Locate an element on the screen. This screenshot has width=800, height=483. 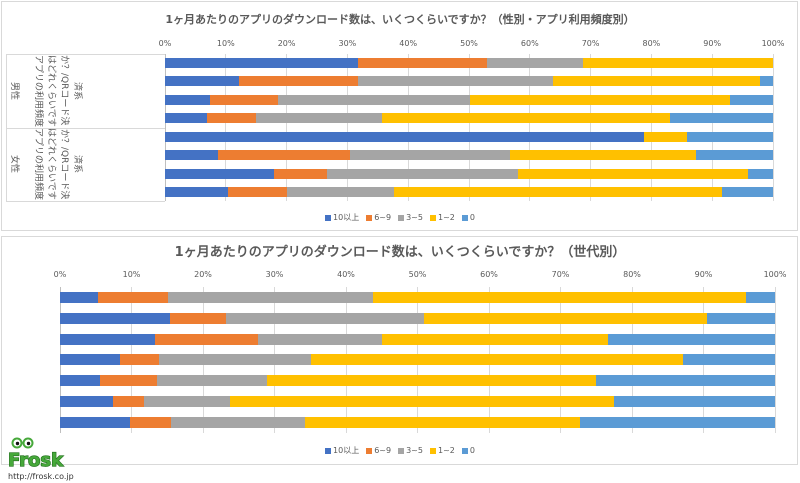
chart-title-age: 1ヶ月あたりのアプリのダウンロード数は、いくつくらいですか？（世代別） is located at coordinates (400, 252).